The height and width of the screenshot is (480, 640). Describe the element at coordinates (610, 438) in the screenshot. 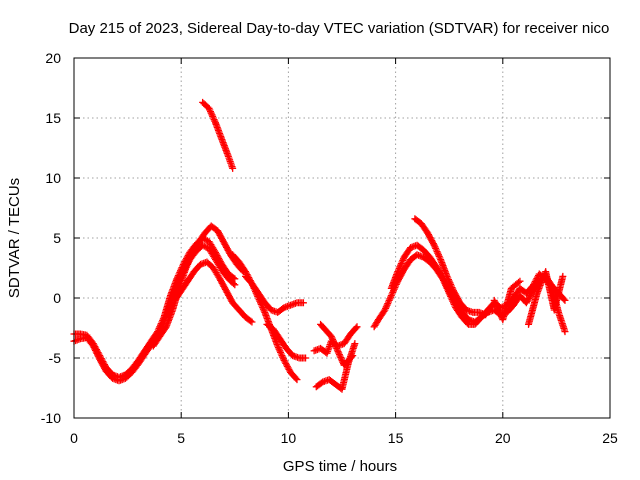

I see `x-tick-label: 25` at that location.